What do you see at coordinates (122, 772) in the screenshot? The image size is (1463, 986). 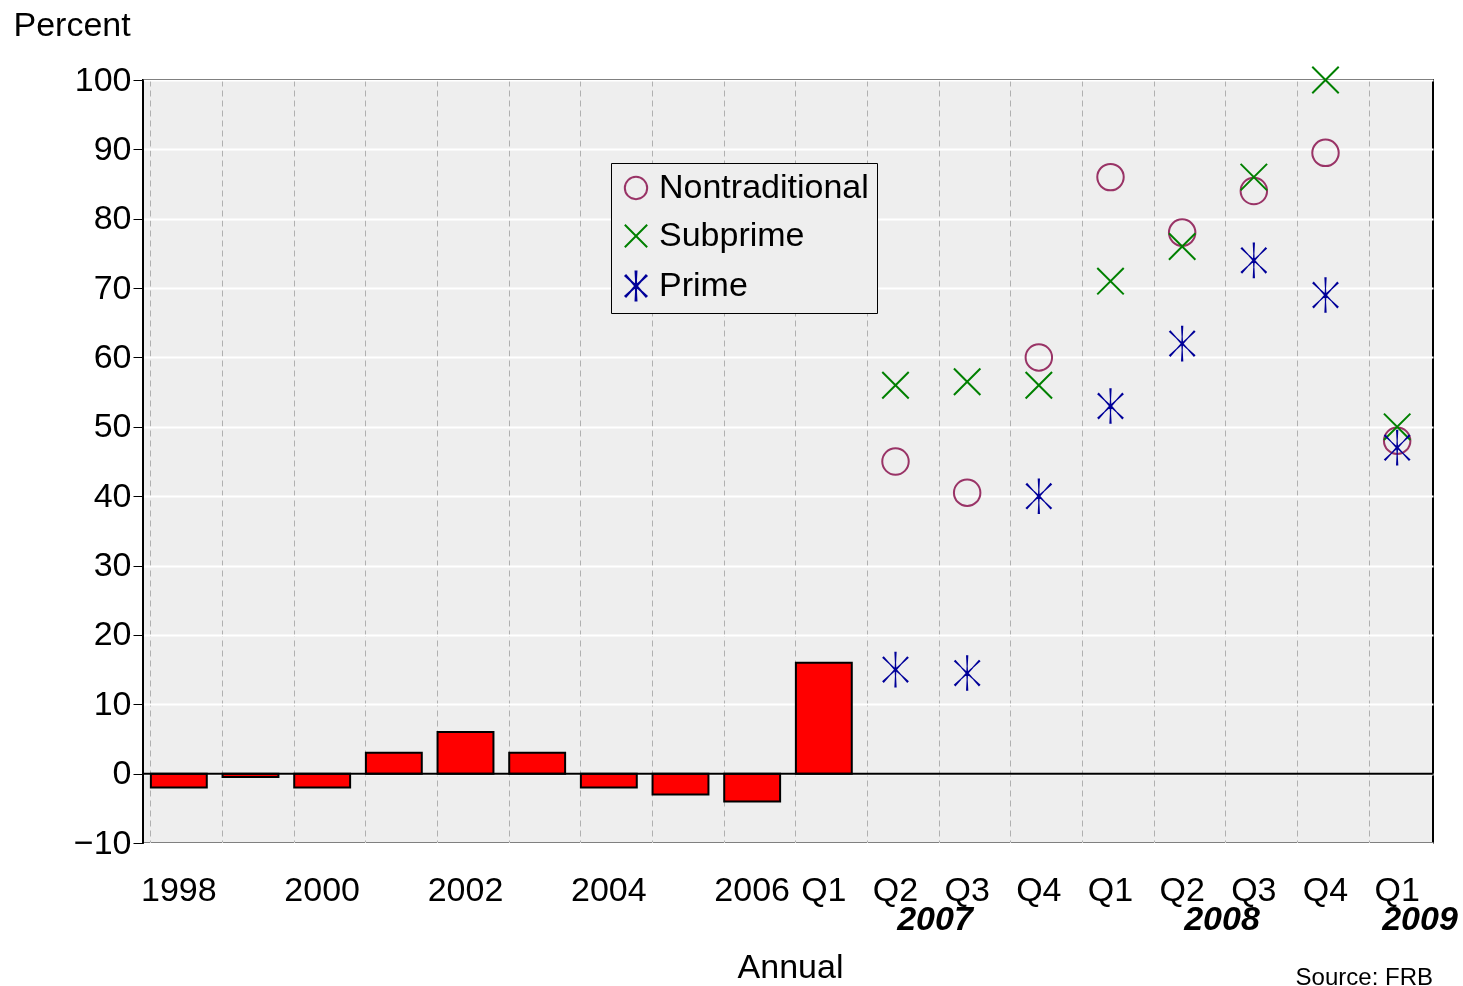 I see `y-tick-label: 0` at bounding box center [122, 772].